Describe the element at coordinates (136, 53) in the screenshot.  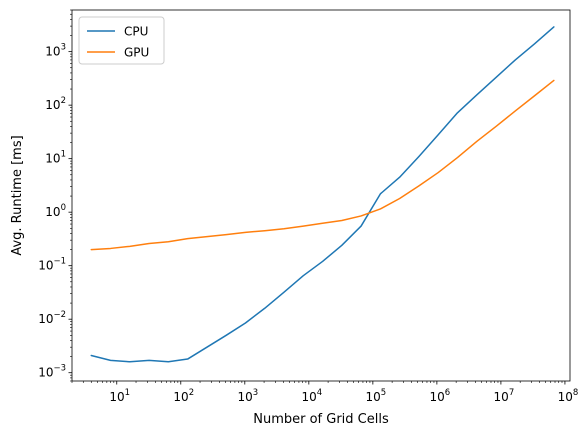
I see `legend-label-gpu: GPU` at that location.